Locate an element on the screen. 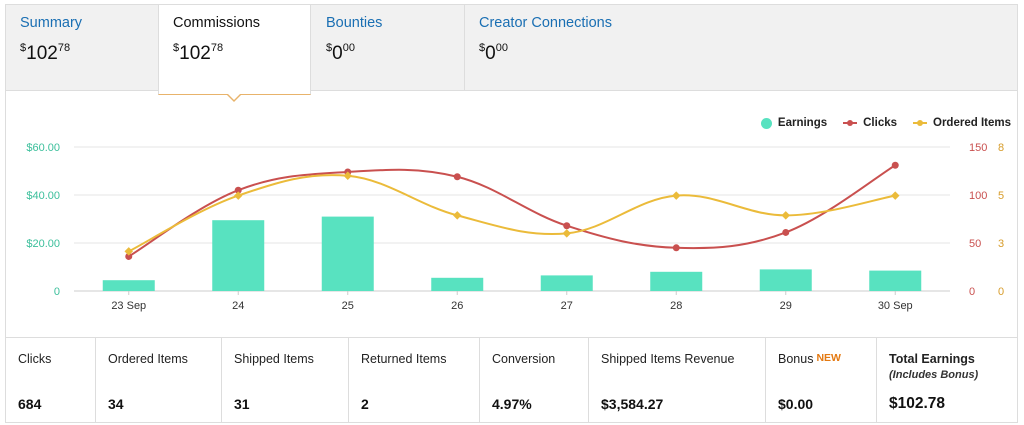  x-tick-label: 24 is located at coordinates (238, 306).